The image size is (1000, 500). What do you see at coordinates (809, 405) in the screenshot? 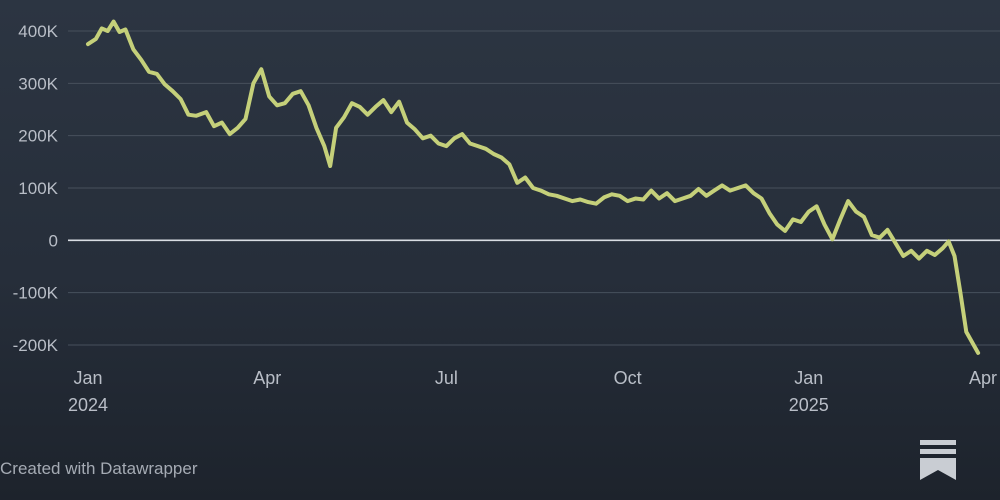
I see `x-tick-year-label: 2025` at bounding box center [809, 405].